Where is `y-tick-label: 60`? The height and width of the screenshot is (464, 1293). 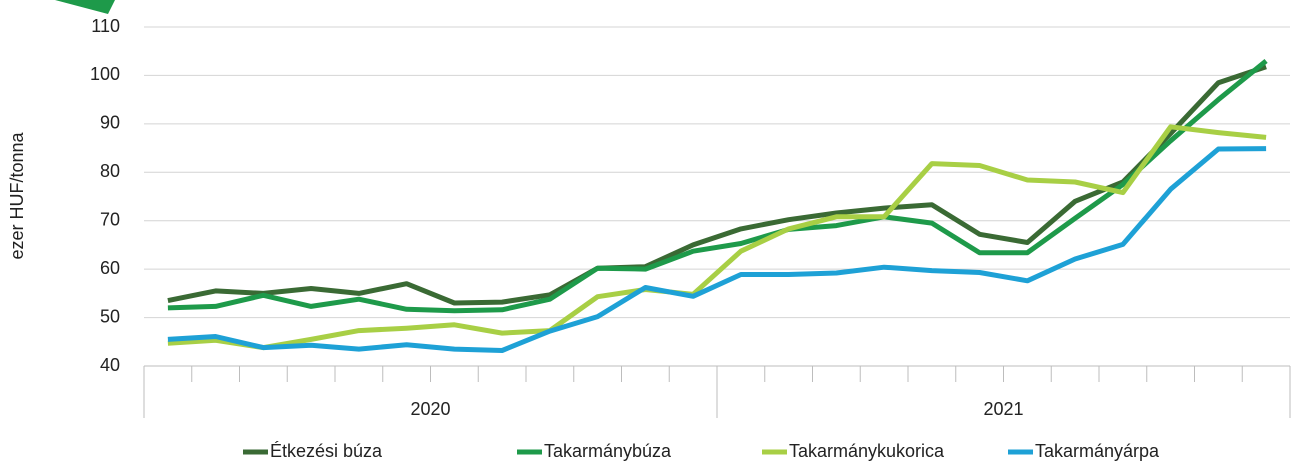
y-tick-label: 60 is located at coordinates (110, 268).